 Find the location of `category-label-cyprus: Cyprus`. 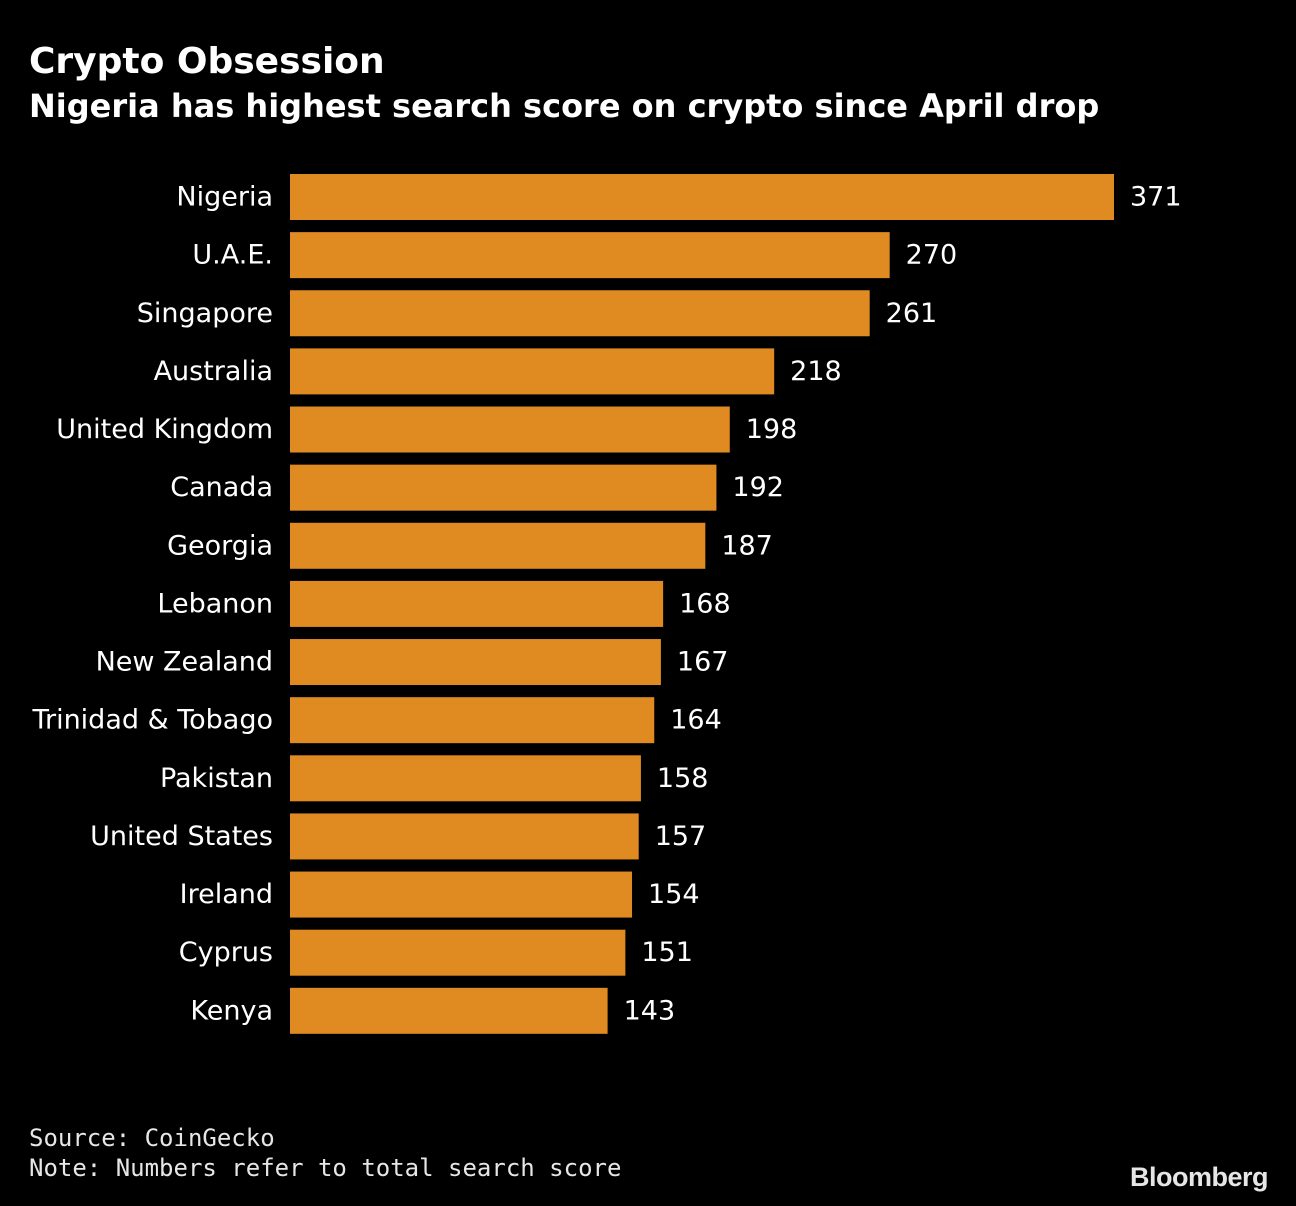

category-label-cyprus: Cyprus is located at coordinates (226, 952).